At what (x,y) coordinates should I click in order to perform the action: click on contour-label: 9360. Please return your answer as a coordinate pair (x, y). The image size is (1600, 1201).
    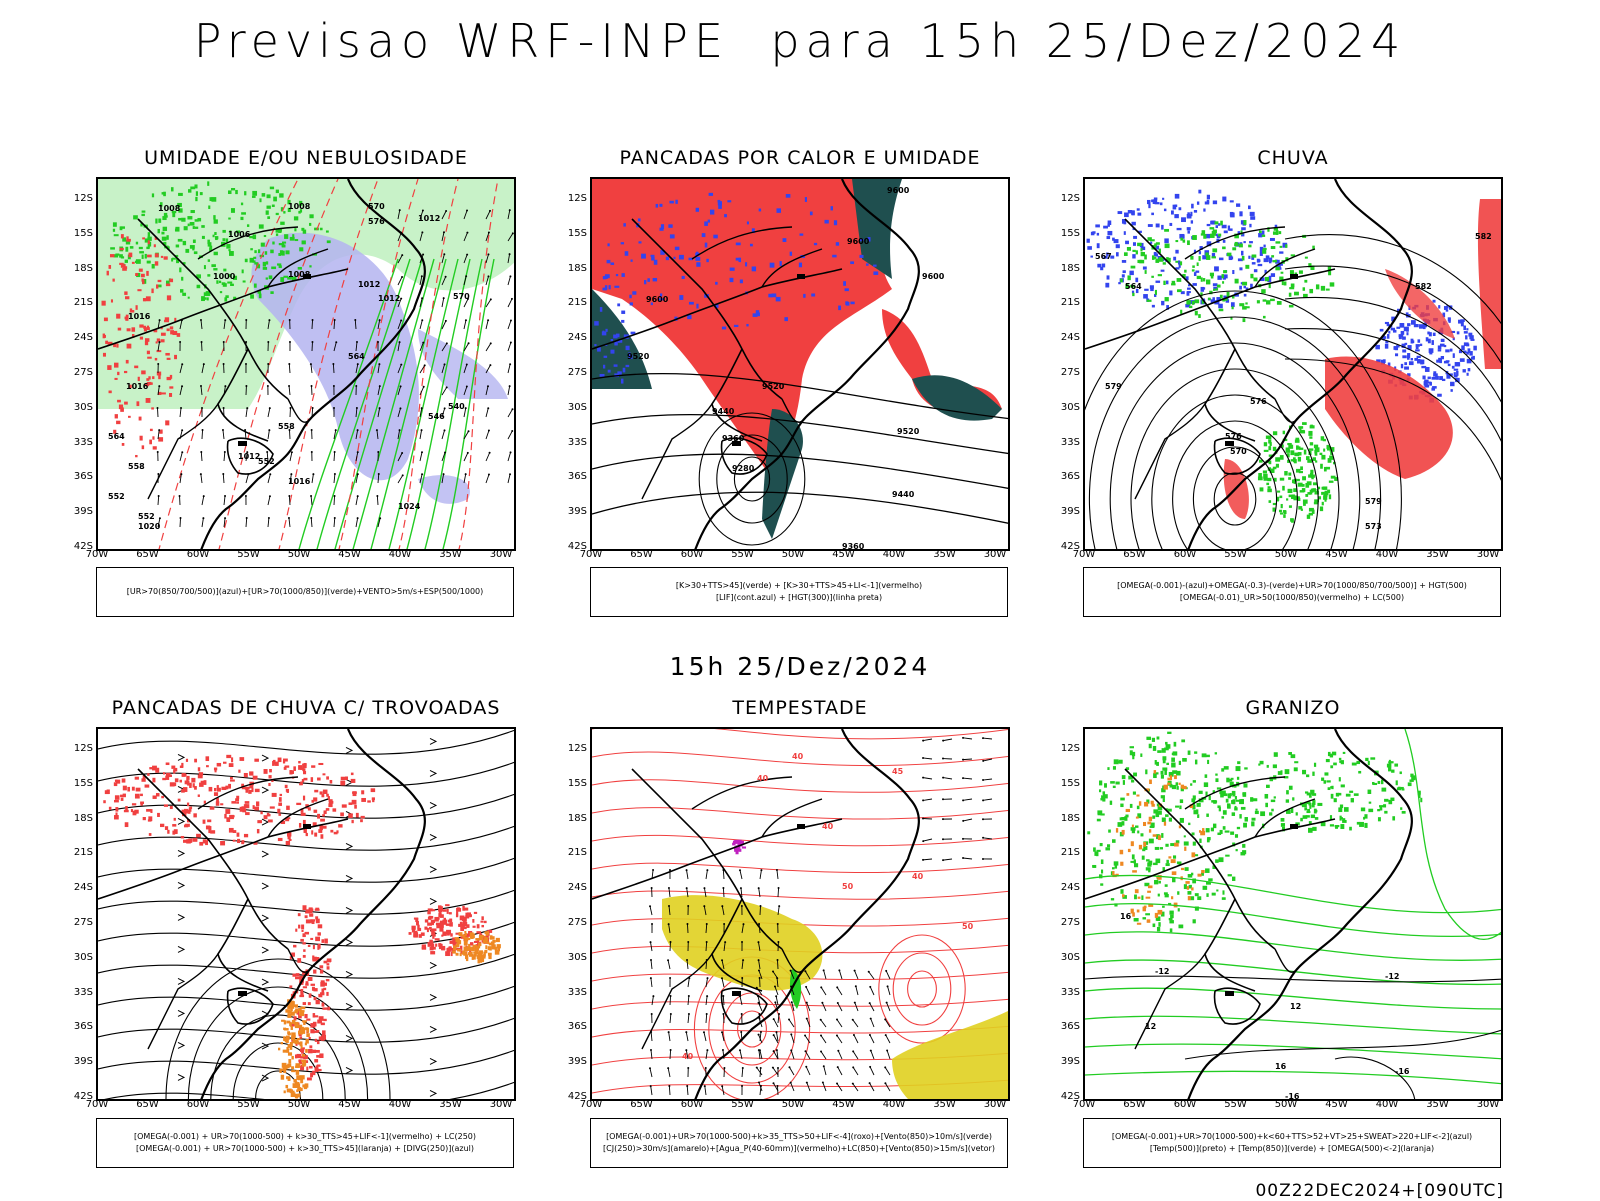
    Looking at the image, I should click on (733, 438).